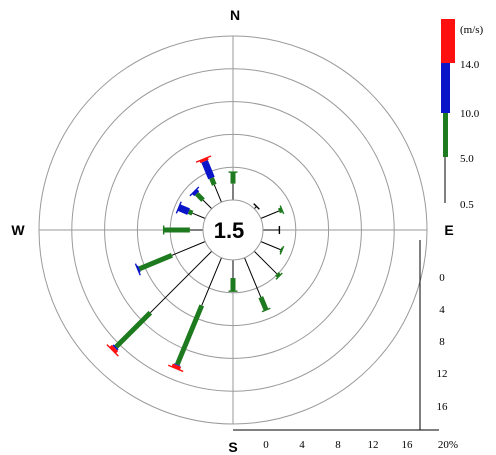  Describe the element at coordinates (445, 88) in the screenshot. I see `legend-bin-blue` at that location.